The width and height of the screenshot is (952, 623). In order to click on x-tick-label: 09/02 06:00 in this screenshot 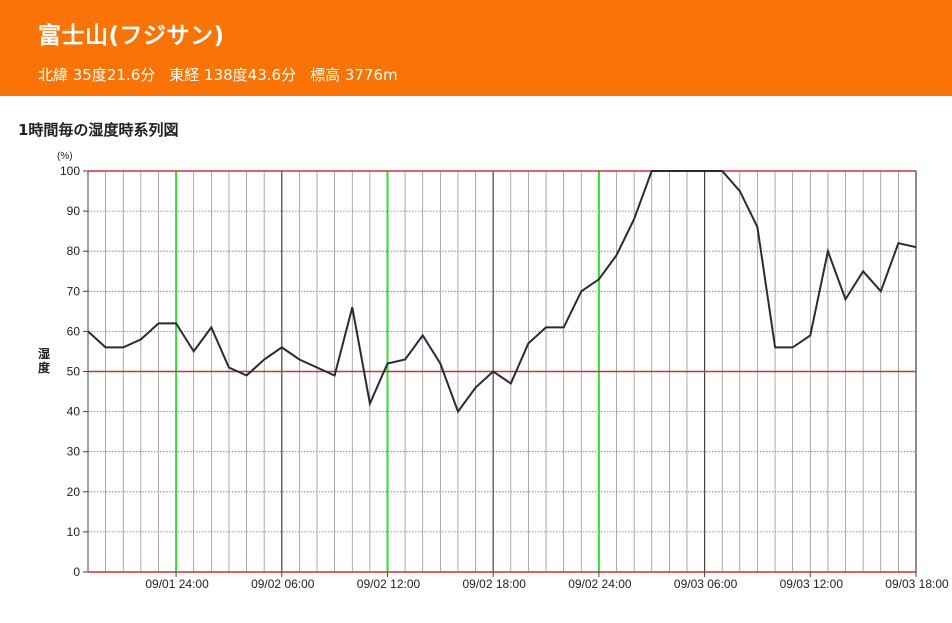, I will do `click(283, 584)`.